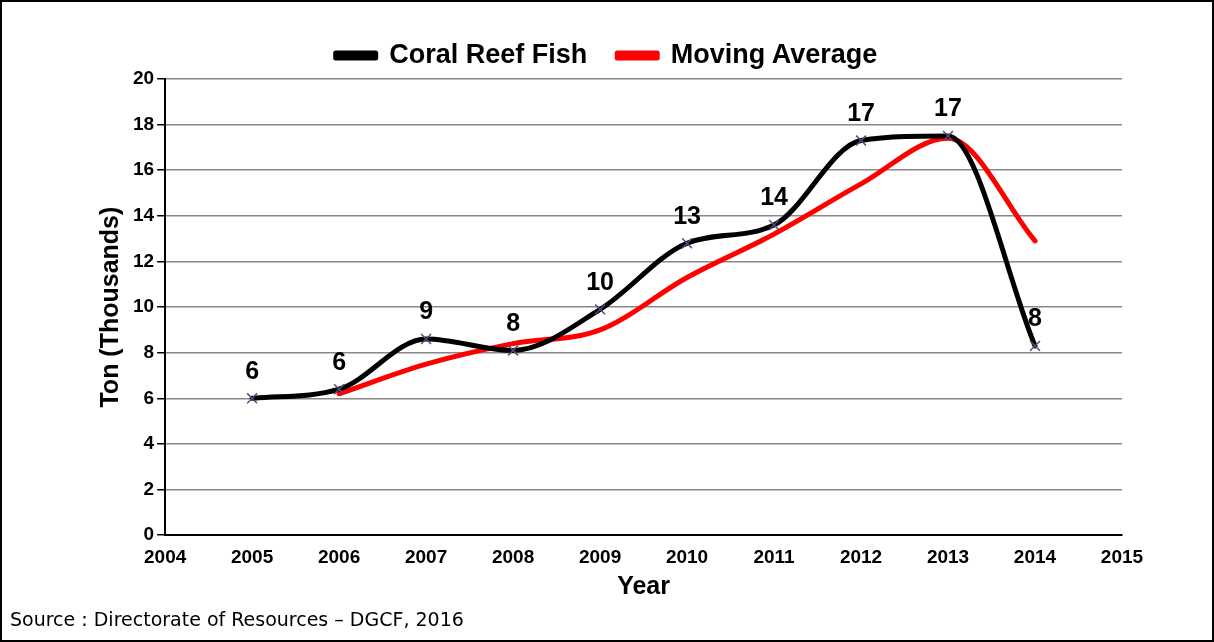  What do you see at coordinates (1122, 556) in the screenshot?
I see `x-tick-label: 2015` at bounding box center [1122, 556].